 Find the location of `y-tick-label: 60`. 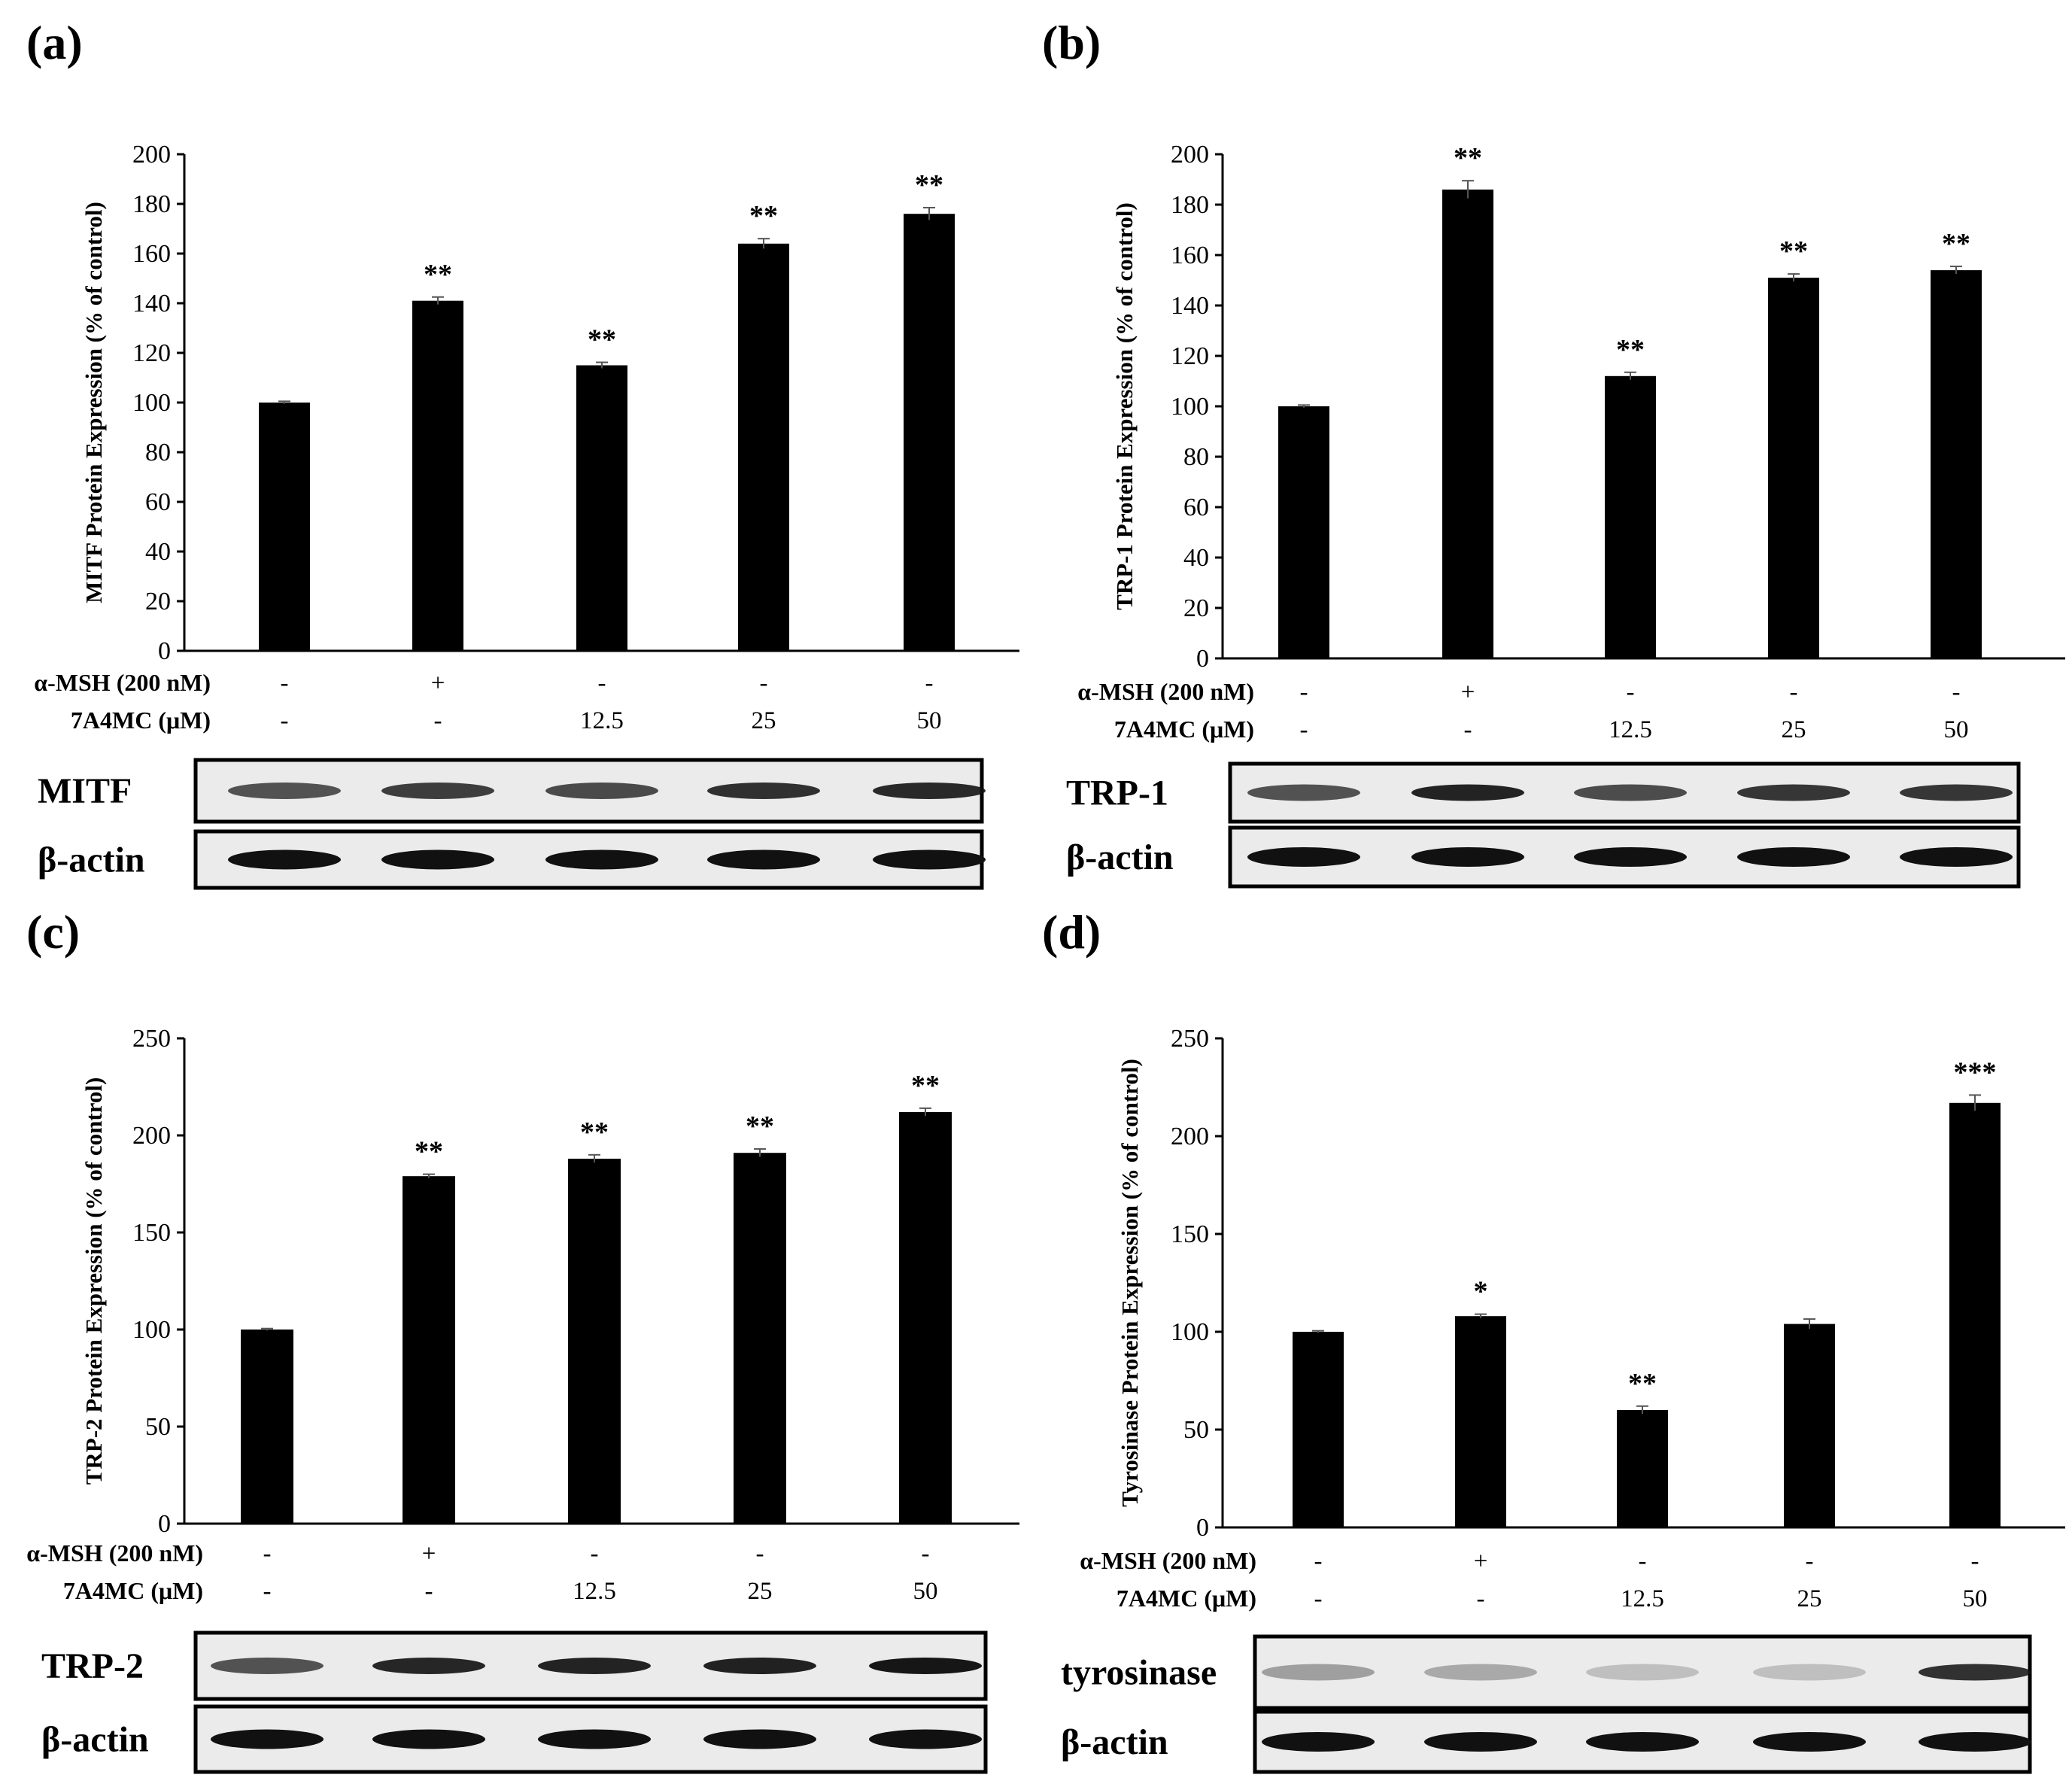

y-tick-label: 60 is located at coordinates (158, 502).